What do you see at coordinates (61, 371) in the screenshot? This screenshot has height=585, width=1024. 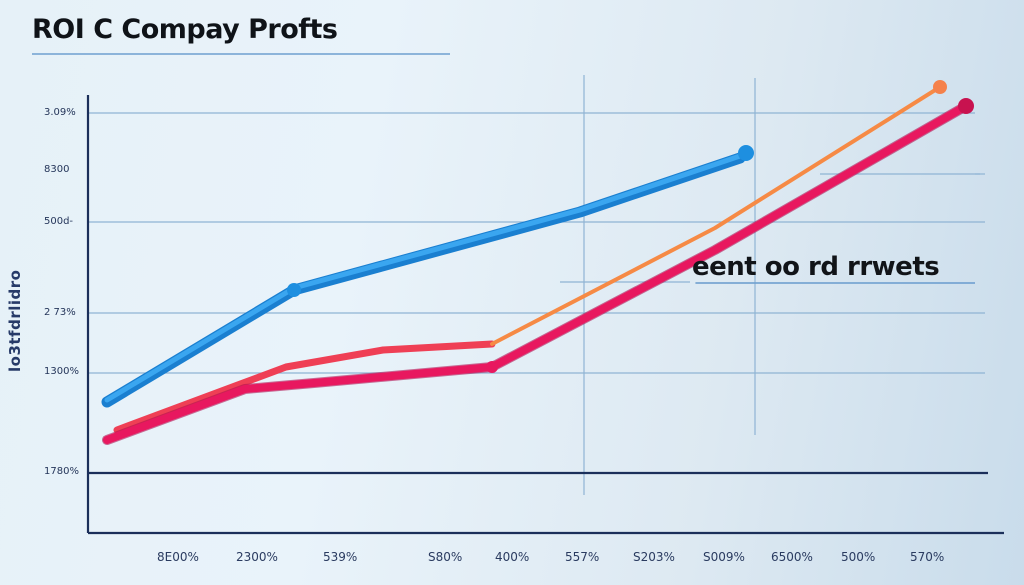 I see `y-tick-label: 1300%` at bounding box center [61, 371].